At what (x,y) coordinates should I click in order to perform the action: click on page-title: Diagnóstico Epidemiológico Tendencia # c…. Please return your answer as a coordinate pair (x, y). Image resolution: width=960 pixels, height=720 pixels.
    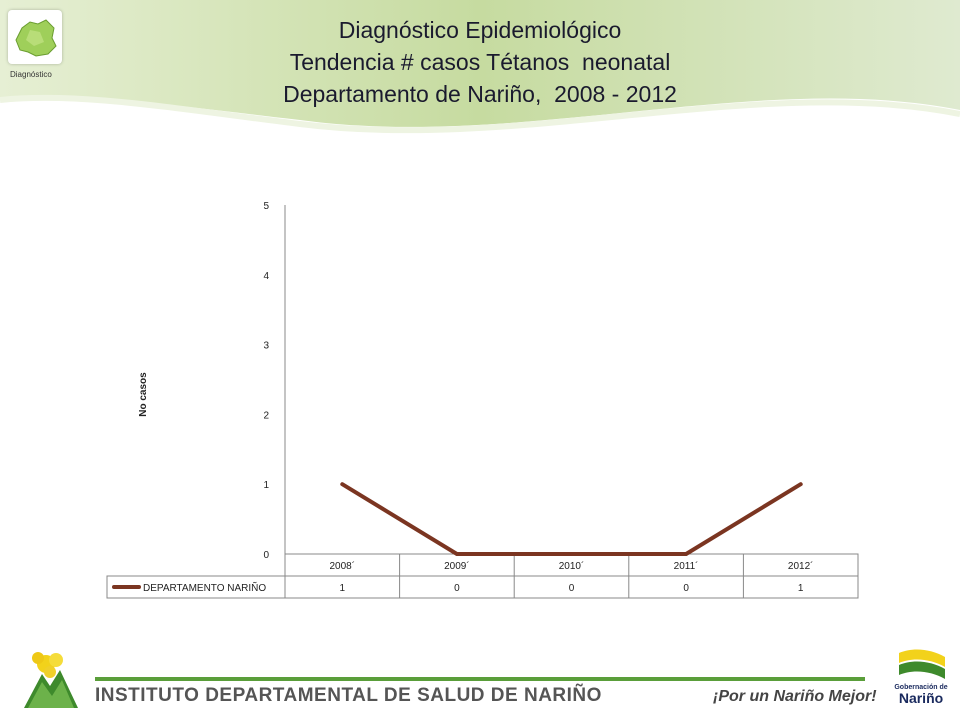
    Looking at the image, I should click on (480, 62).